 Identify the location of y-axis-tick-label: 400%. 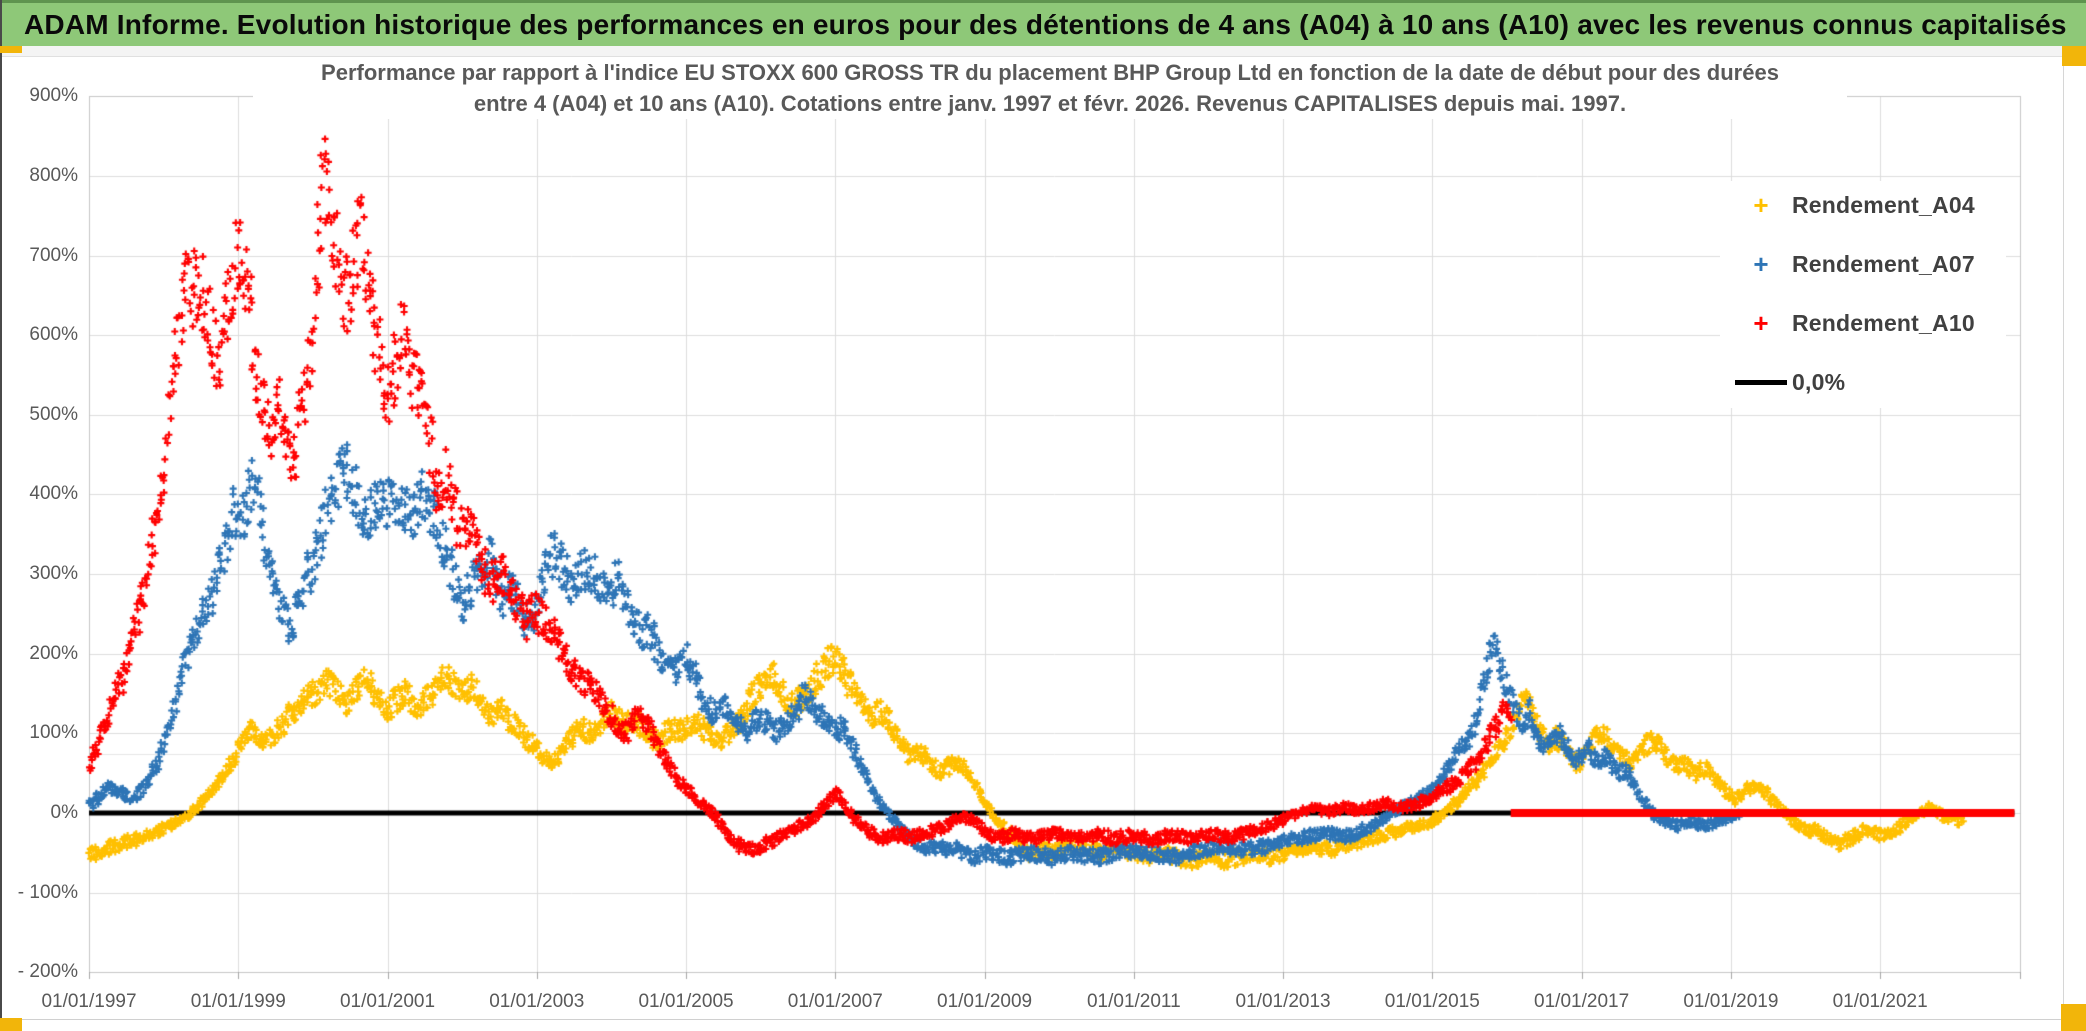
(53, 494).